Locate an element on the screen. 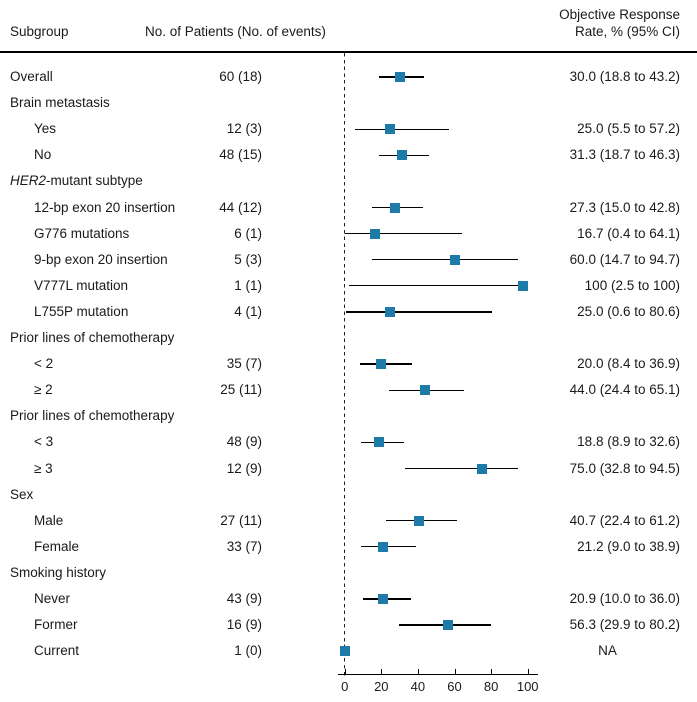 This screenshot has height=702, width=697. patients-count: 4 (1) is located at coordinates (248, 311).